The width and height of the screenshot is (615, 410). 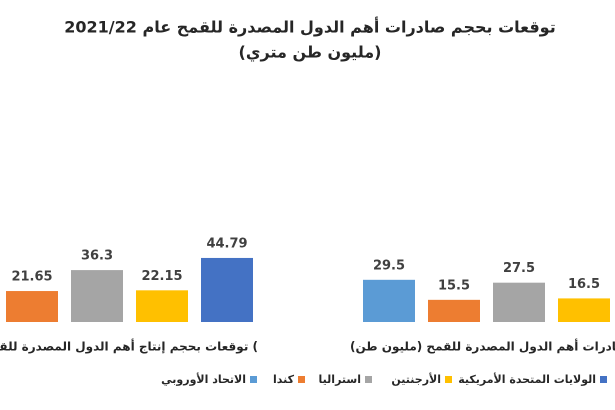 I want to click on chart-subtitle: (مليون طن متري), so click(x=310, y=53).